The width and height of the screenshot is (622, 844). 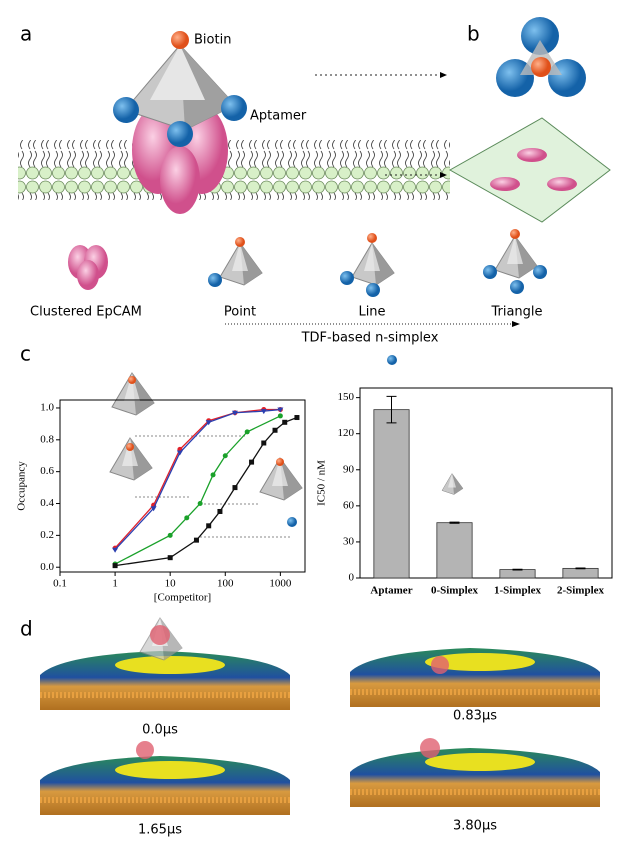 I want to click on y-axis-title: IC50 / nM, so click(x=322, y=483).